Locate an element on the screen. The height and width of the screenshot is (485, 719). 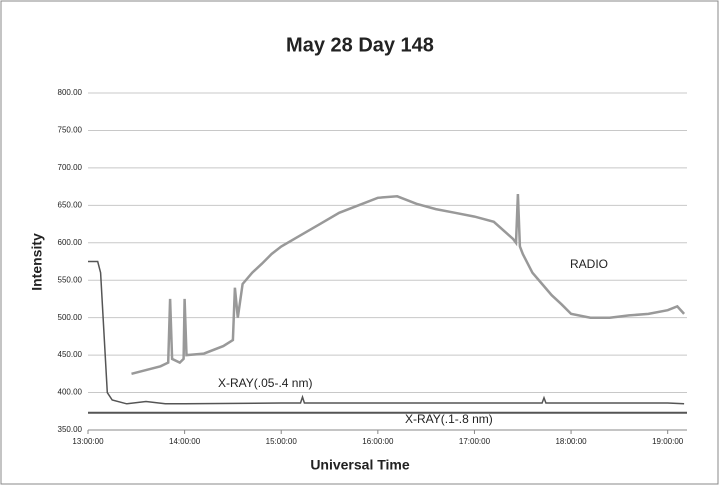
y-tick-label: 350.00 is located at coordinates (70, 429).